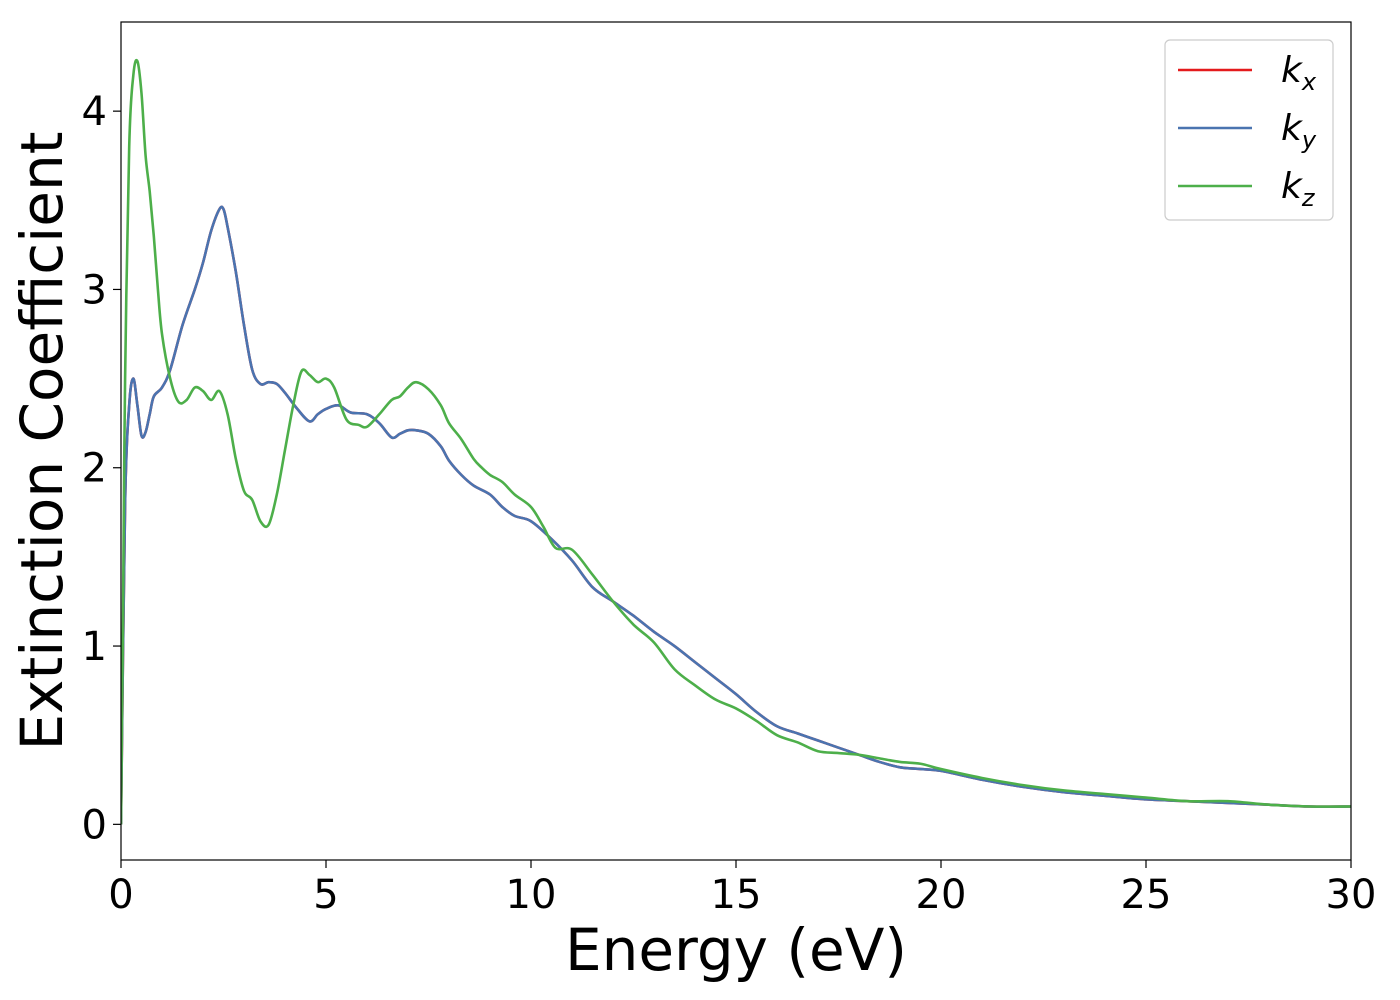 Image resolution: width=1400 pixels, height=1000 pixels. I want to click on legend-label-y: ky, so click(1299, 131).